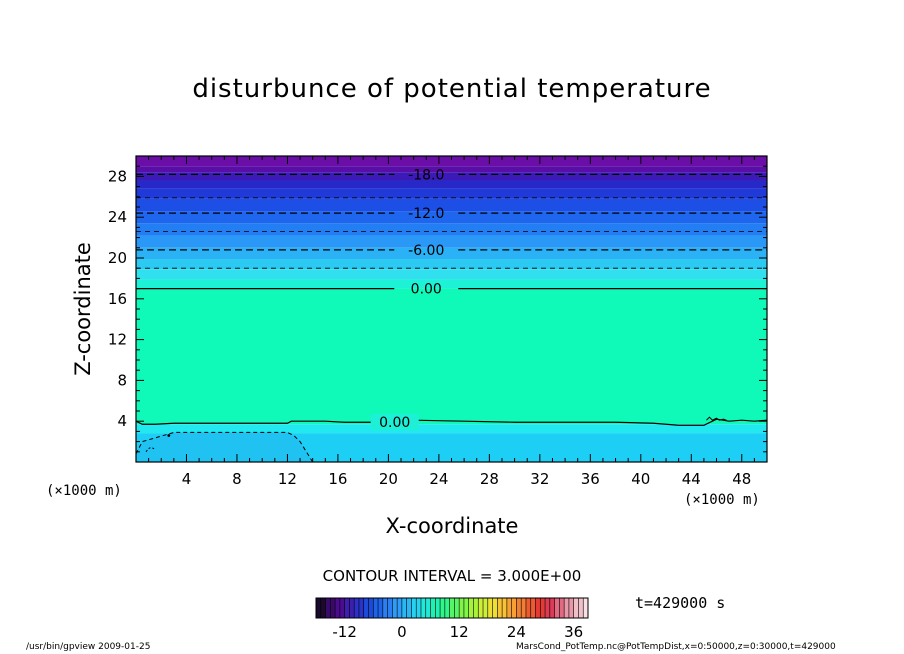  Describe the element at coordinates (122, 421) in the screenshot. I see `y-tick-label: 4` at that location.